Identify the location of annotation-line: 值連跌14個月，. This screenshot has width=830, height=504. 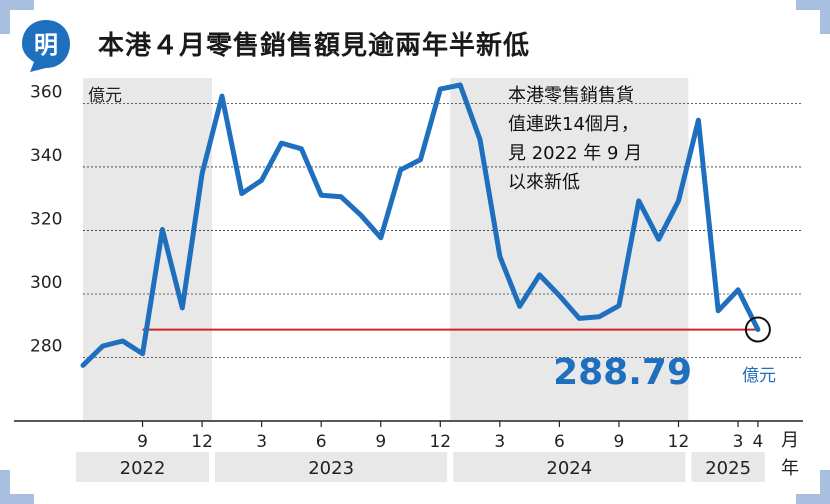
(573, 124).